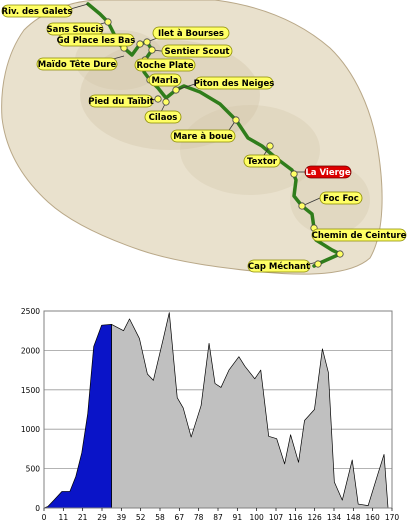 The height and width of the screenshot is (529, 413). I want to click on place-label-cap-mechant: Cap Méchant, so click(279, 266).